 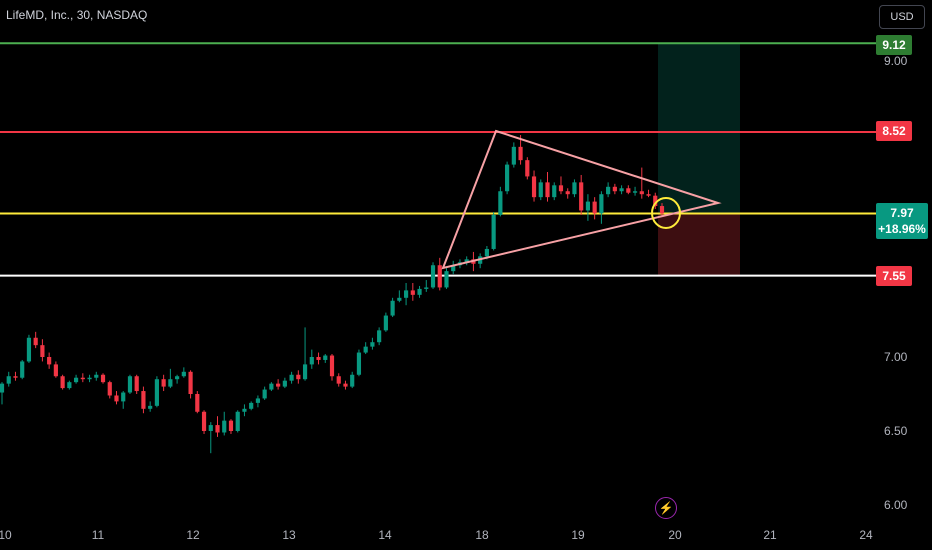 What do you see at coordinates (896, 357) in the screenshot?
I see `y-tick-label: 7.00` at bounding box center [896, 357].